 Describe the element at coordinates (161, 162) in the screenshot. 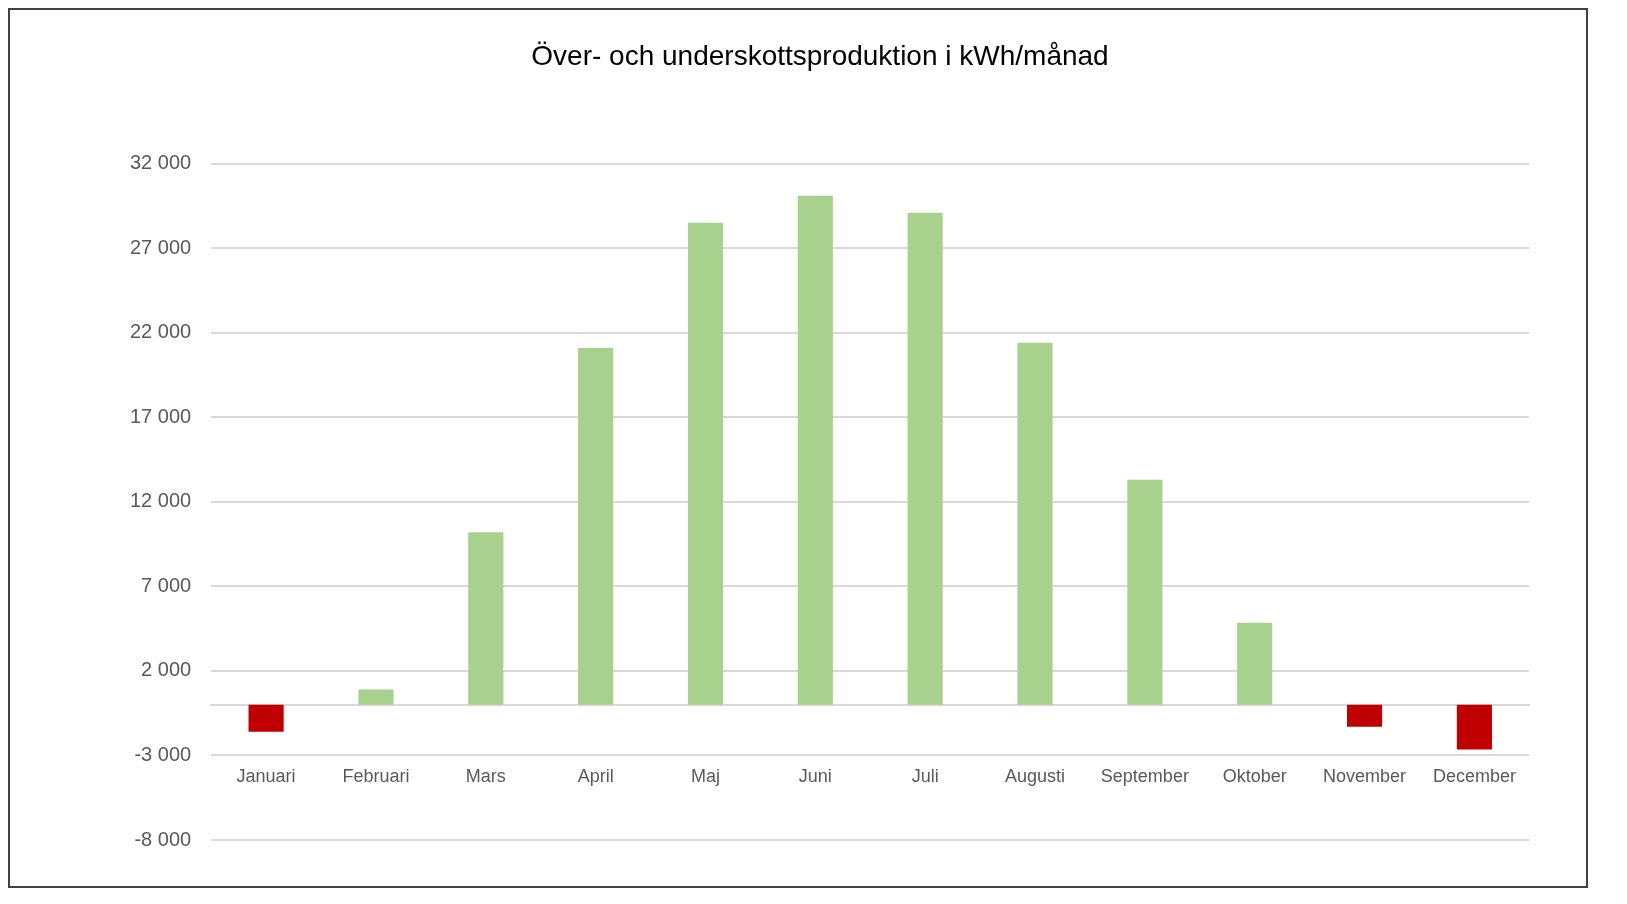

I see `y-tick-label: 32 000` at that location.